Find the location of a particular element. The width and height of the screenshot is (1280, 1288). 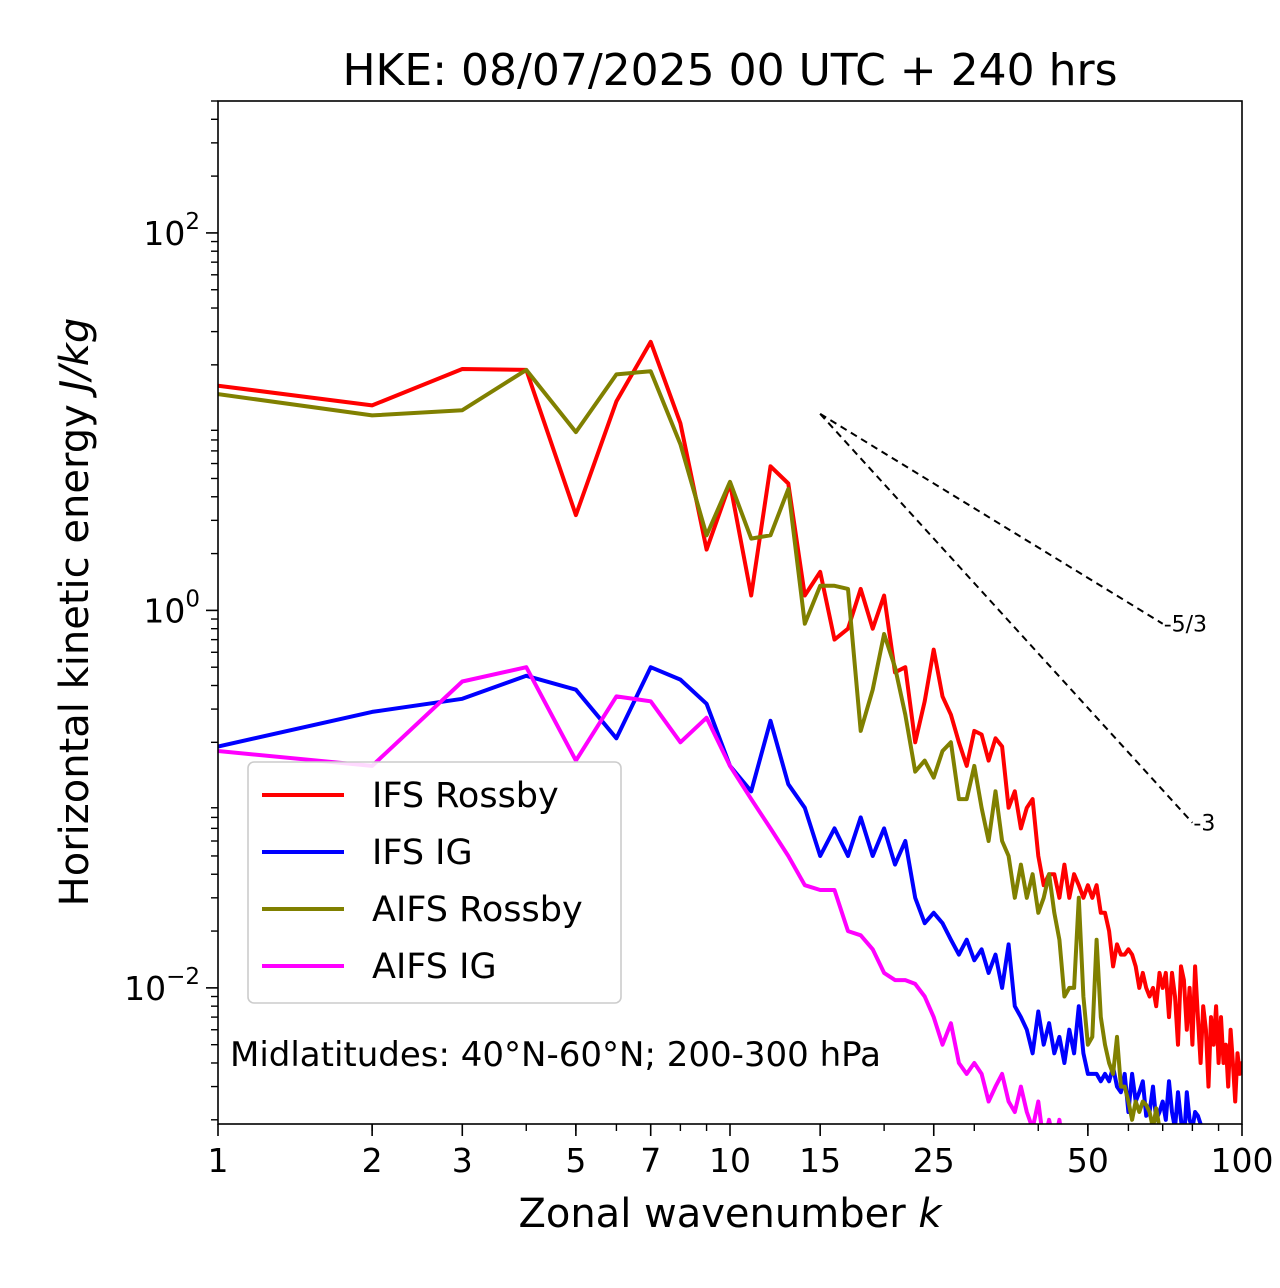

x-tick-label: 100 is located at coordinates (1242, 1160).